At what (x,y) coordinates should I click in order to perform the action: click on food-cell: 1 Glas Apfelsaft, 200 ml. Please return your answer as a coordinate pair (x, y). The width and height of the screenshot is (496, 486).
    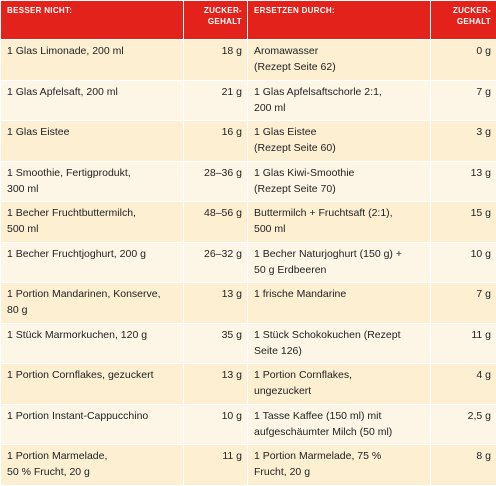
    Looking at the image, I should click on (92, 100).